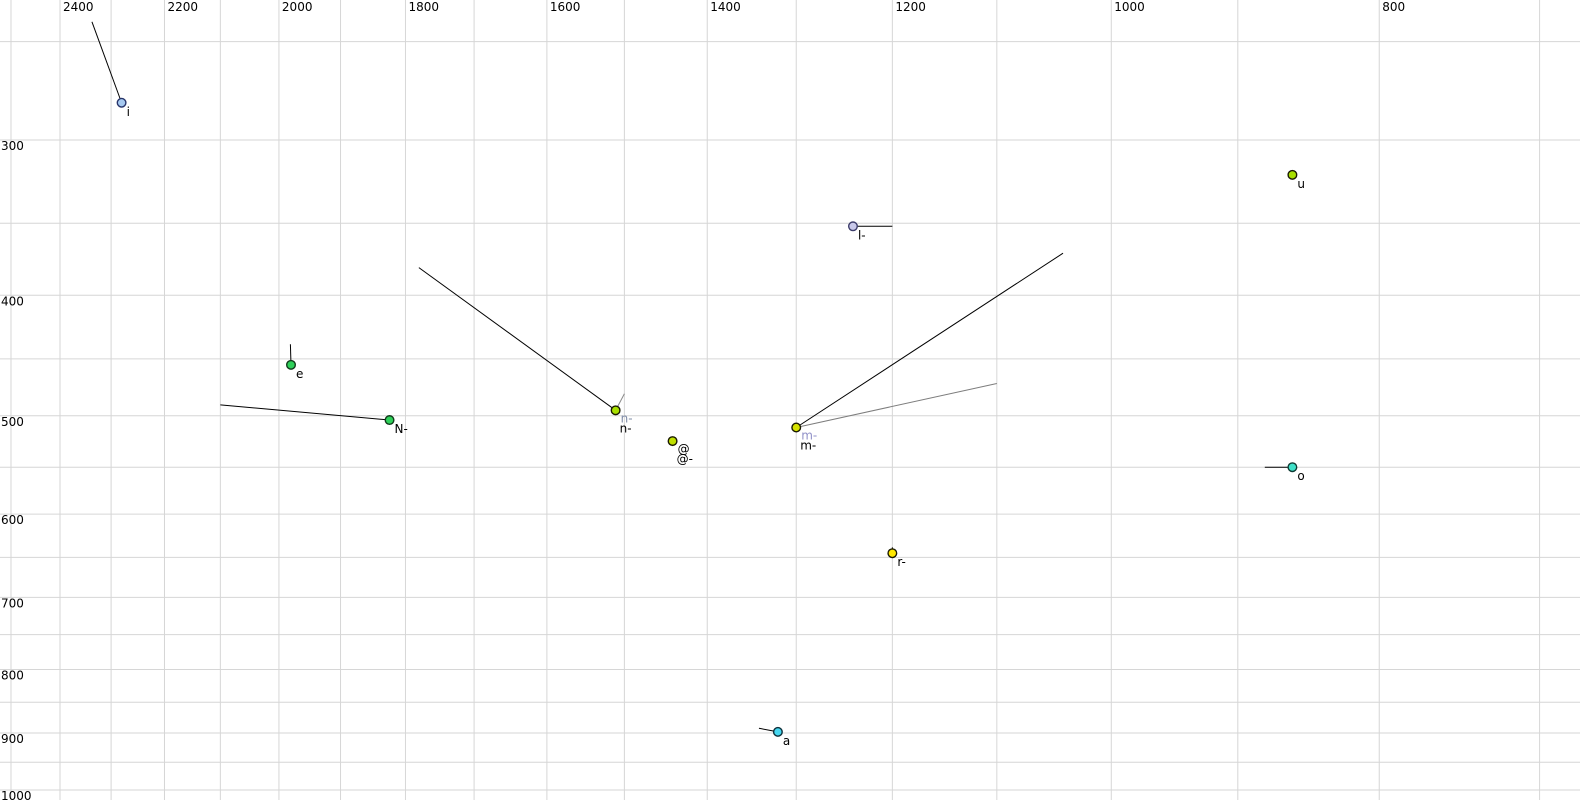 Image resolution: width=1580 pixels, height=800 pixels. What do you see at coordinates (128, 112) in the screenshot?
I see `vowel-label-i: i` at bounding box center [128, 112].